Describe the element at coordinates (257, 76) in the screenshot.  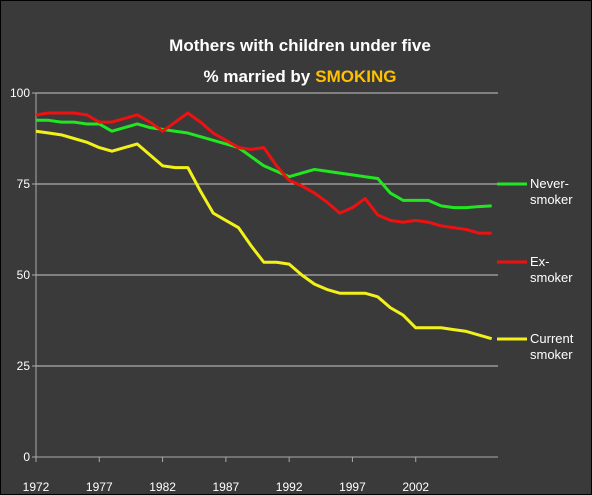
I see `subtitle-text: % married by` at that location.